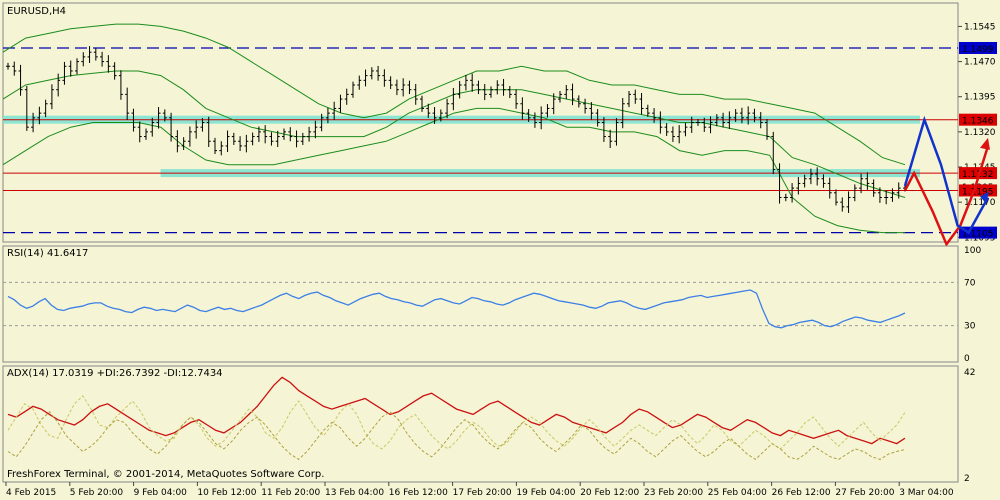 This screenshot has width=1000, height=500. Describe the element at coordinates (456, 436) in the screenshot. I see `adx-minus-di-line` at that location.